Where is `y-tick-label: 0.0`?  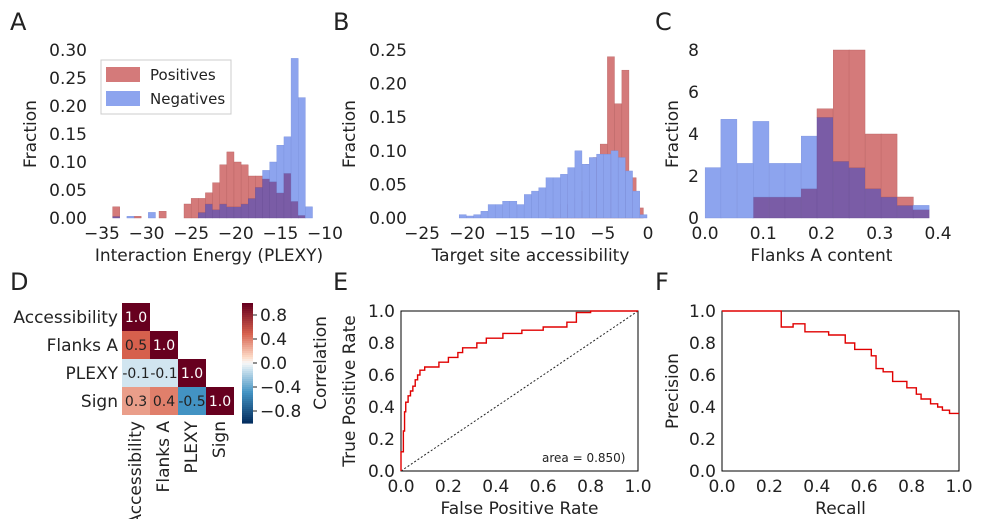
y-tick-label: 0.0 is located at coordinates (702, 472).